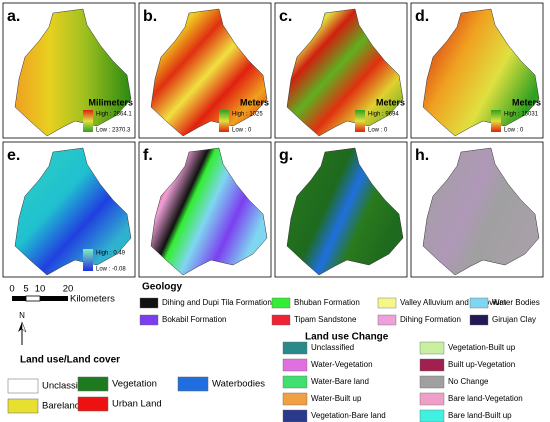  I want to click on legend-title: Land use Change, so click(347, 337).